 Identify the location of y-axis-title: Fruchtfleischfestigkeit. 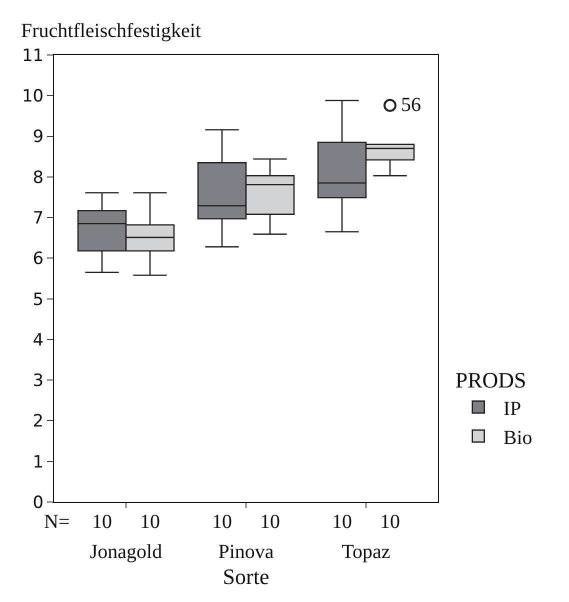
(111, 31).